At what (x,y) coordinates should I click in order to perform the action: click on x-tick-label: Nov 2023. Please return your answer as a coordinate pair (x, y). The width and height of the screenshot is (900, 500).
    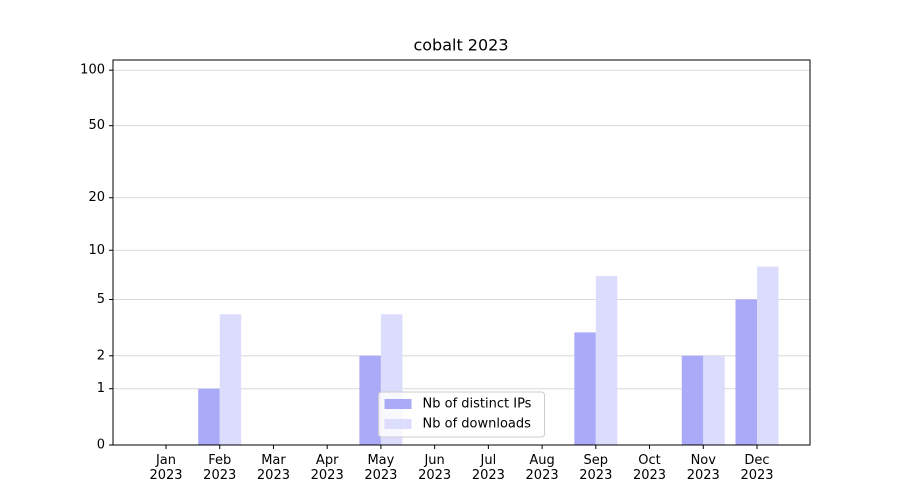
    Looking at the image, I should click on (703, 468).